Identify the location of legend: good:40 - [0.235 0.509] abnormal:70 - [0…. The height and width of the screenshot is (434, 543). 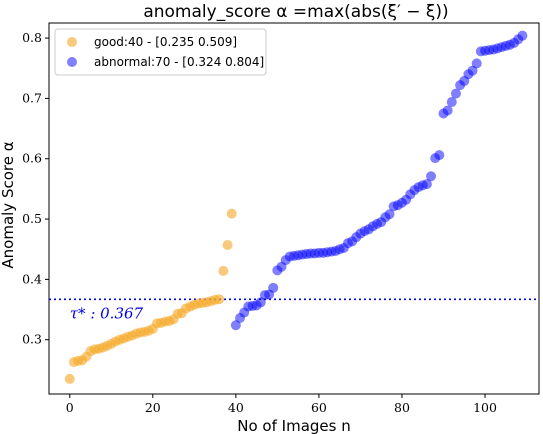
(160, 52).